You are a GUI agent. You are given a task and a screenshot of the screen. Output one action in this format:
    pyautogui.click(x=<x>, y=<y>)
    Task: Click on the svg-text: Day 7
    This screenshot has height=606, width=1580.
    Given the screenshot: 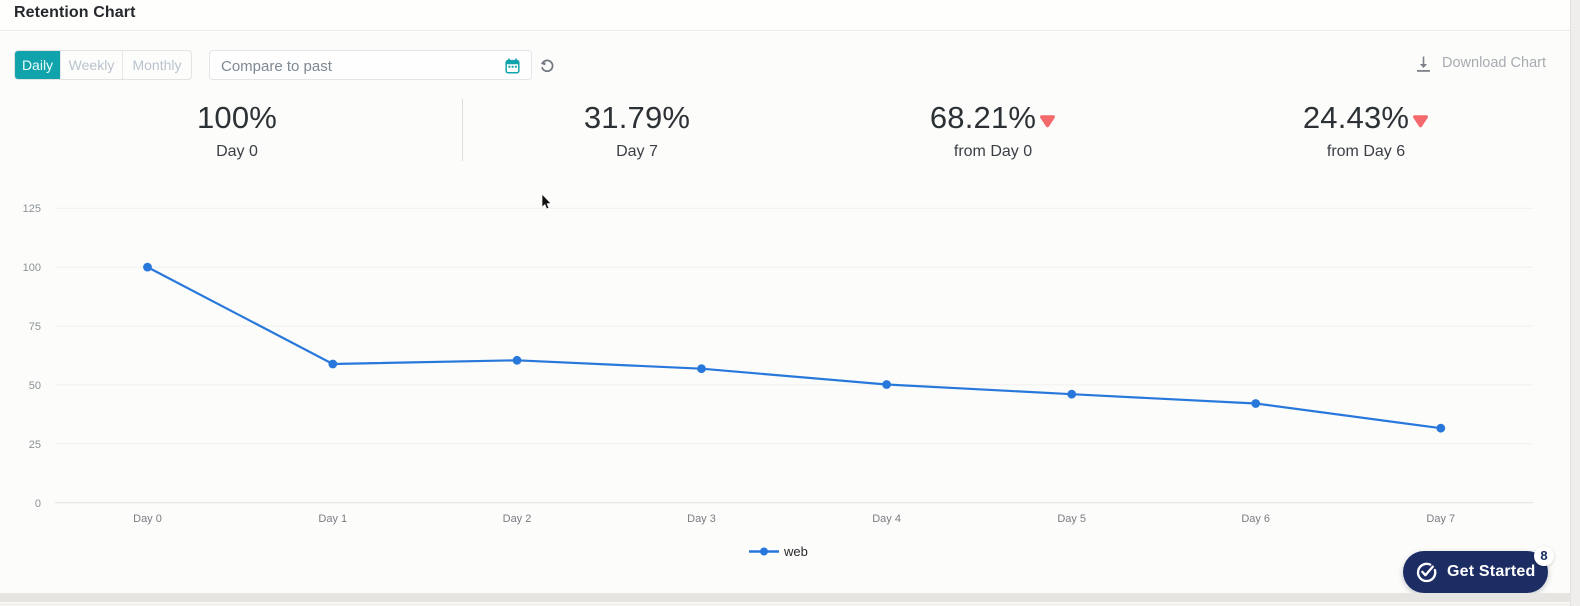 What is the action you would take?
    pyautogui.click(x=1440, y=519)
    